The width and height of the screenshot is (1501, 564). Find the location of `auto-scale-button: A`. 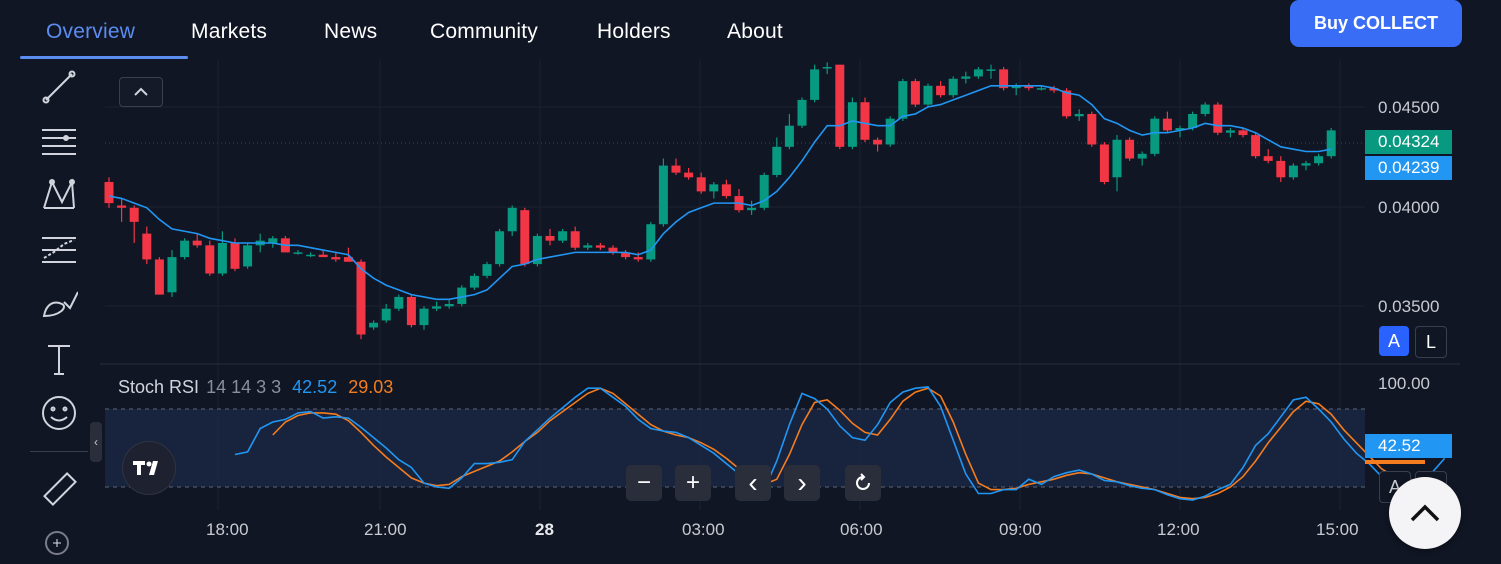

auto-scale-button: A is located at coordinates (1394, 341).